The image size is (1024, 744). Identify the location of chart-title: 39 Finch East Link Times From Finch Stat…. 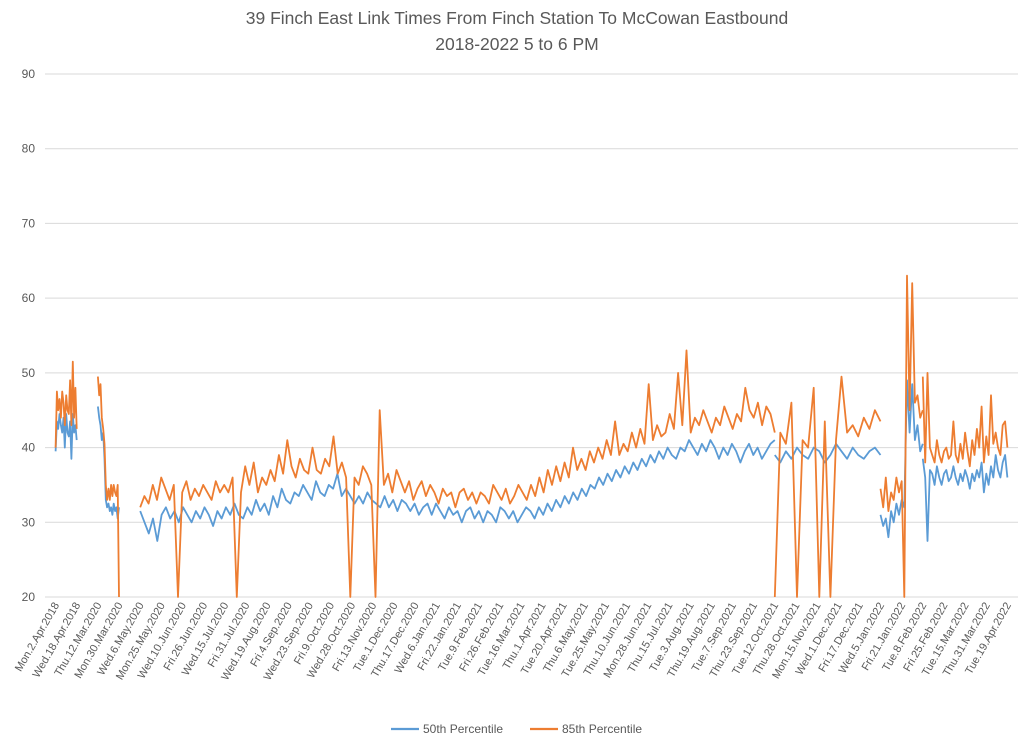
(517, 18).